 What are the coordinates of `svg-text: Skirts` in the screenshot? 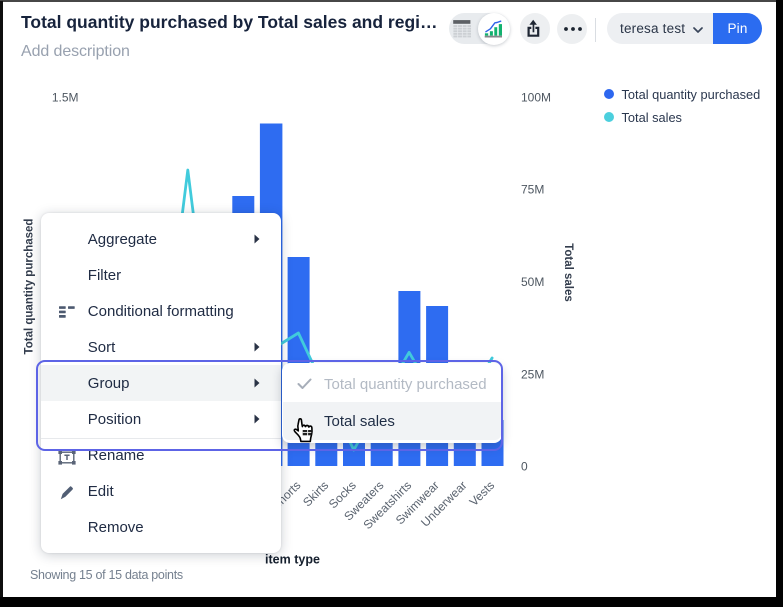 It's located at (315, 493).